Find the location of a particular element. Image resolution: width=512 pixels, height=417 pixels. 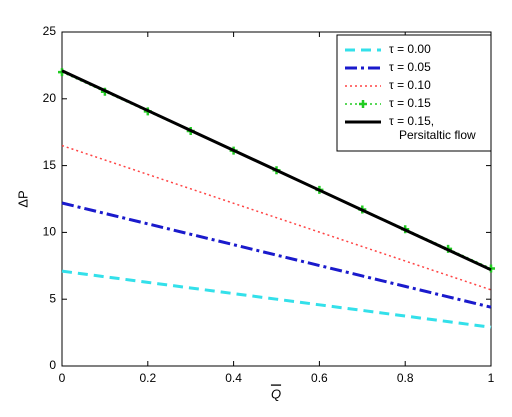

legend-box is located at coordinates (414, 93).